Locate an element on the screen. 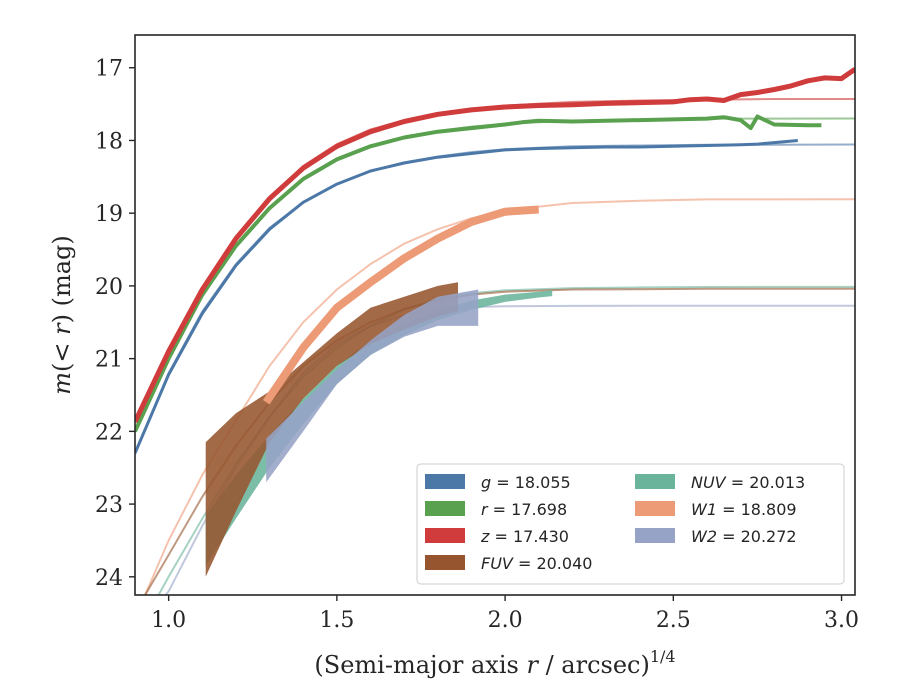  legend-label: W2 = 20.272 is located at coordinates (744, 536).